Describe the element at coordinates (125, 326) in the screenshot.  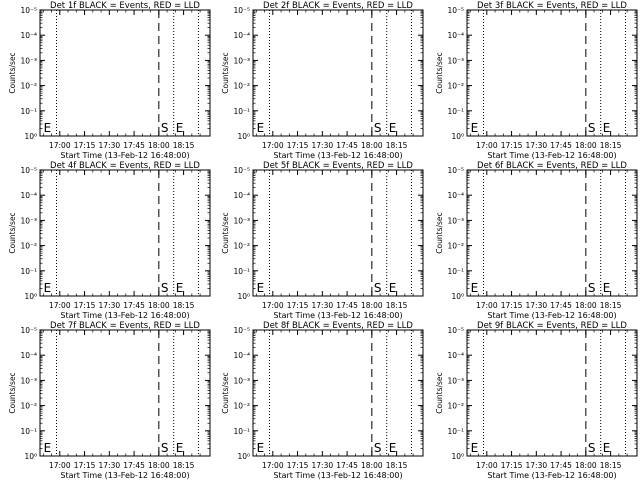
I see `panel-title: Det 7f BLACK = Events, RED = LLD` at that location.